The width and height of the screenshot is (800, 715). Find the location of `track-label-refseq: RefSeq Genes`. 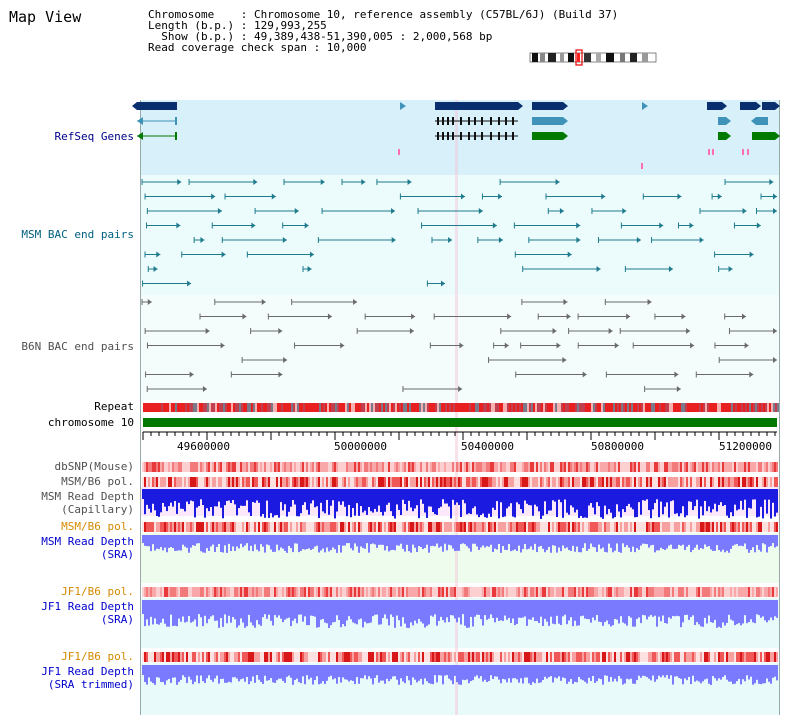

track-label-refseq: RefSeq Genes is located at coordinates (94, 136).